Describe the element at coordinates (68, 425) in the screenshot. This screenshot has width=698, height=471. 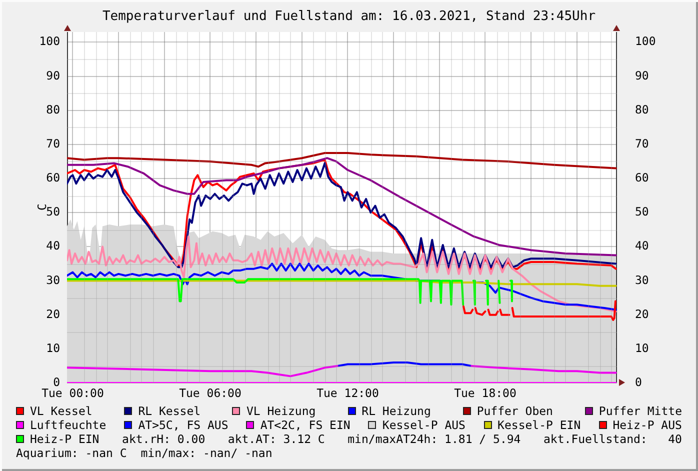
I see `legend-label: Luftfeuchte` at that location.